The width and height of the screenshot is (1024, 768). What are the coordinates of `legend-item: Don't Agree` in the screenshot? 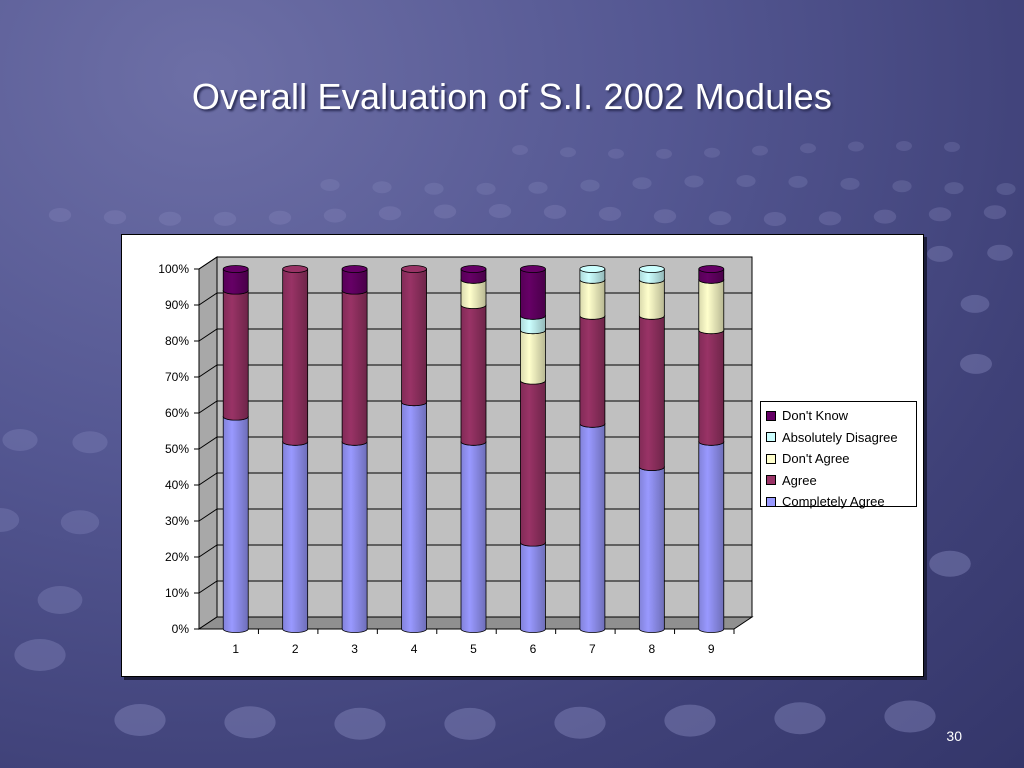 It's located at (841, 459).